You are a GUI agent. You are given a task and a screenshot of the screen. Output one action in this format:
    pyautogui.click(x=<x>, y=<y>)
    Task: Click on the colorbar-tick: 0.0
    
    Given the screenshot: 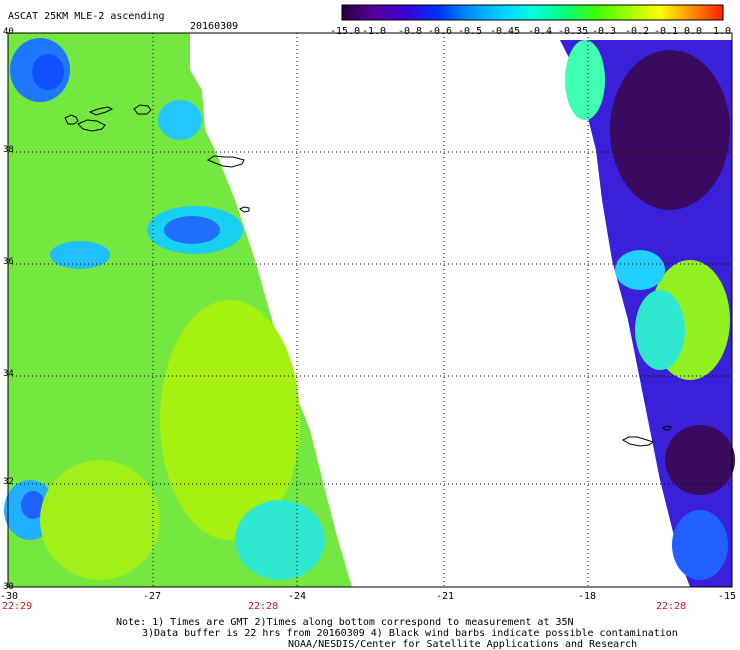 What is the action you would take?
    pyautogui.click(x=693, y=31)
    